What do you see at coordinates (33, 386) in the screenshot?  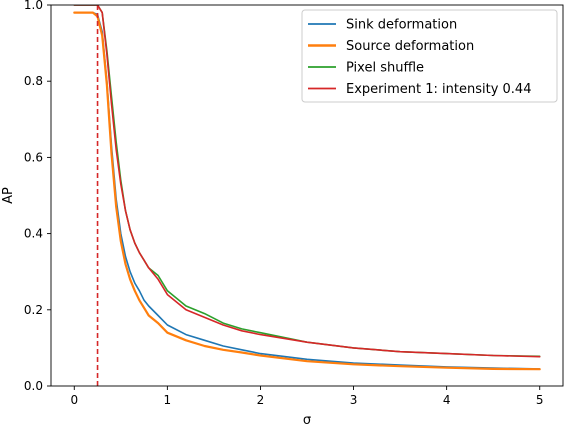 I see `y-tick-label: 0.0` at bounding box center [33, 386].